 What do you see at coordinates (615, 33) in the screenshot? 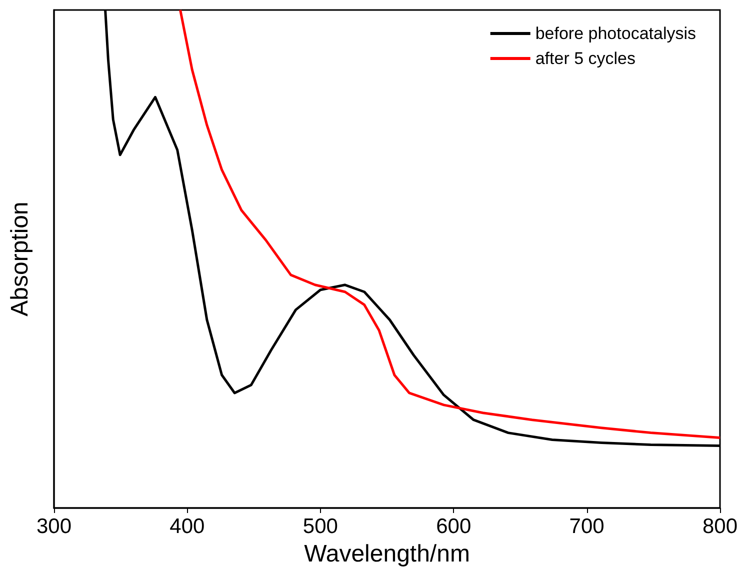
I see `legend-label: before photocatalysis` at bounding box center [615, 33].